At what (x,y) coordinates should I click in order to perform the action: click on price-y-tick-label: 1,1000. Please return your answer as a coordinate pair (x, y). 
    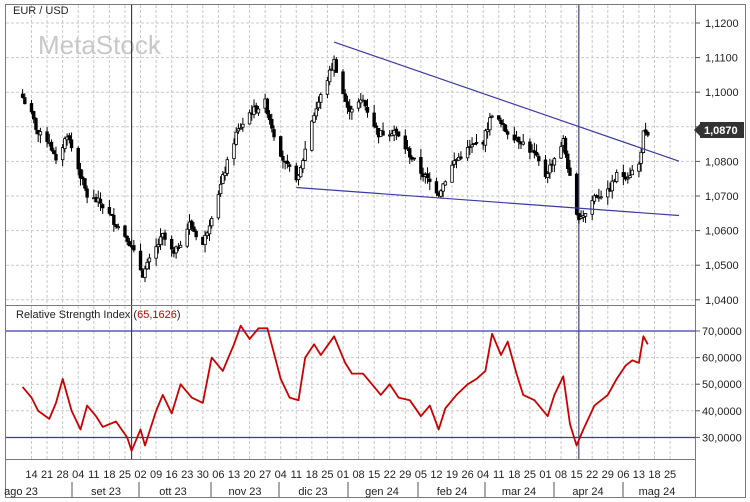
    Looking at the image, I should click on (722, 93).